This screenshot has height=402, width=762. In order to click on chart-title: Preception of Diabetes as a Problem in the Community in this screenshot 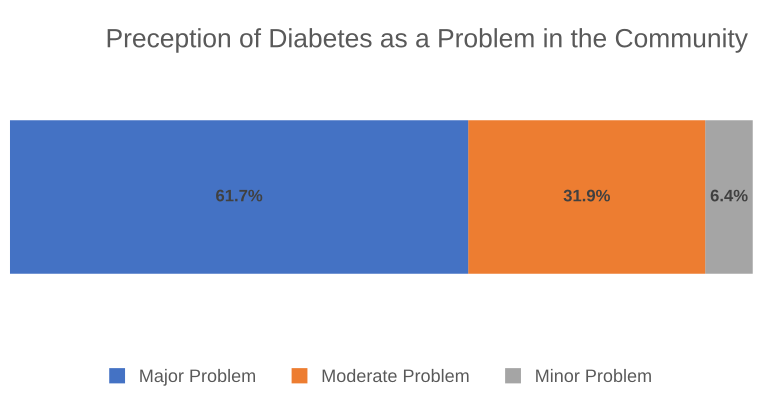, I will do `click(428, 40)`.